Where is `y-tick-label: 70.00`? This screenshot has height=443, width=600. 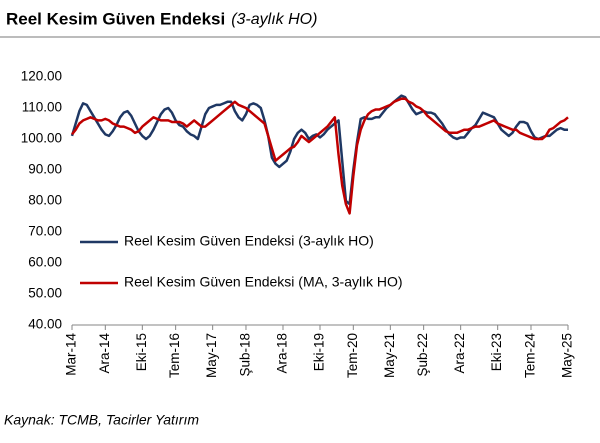 y-tick-label: 70.00 is located at coordinates (45, 231).